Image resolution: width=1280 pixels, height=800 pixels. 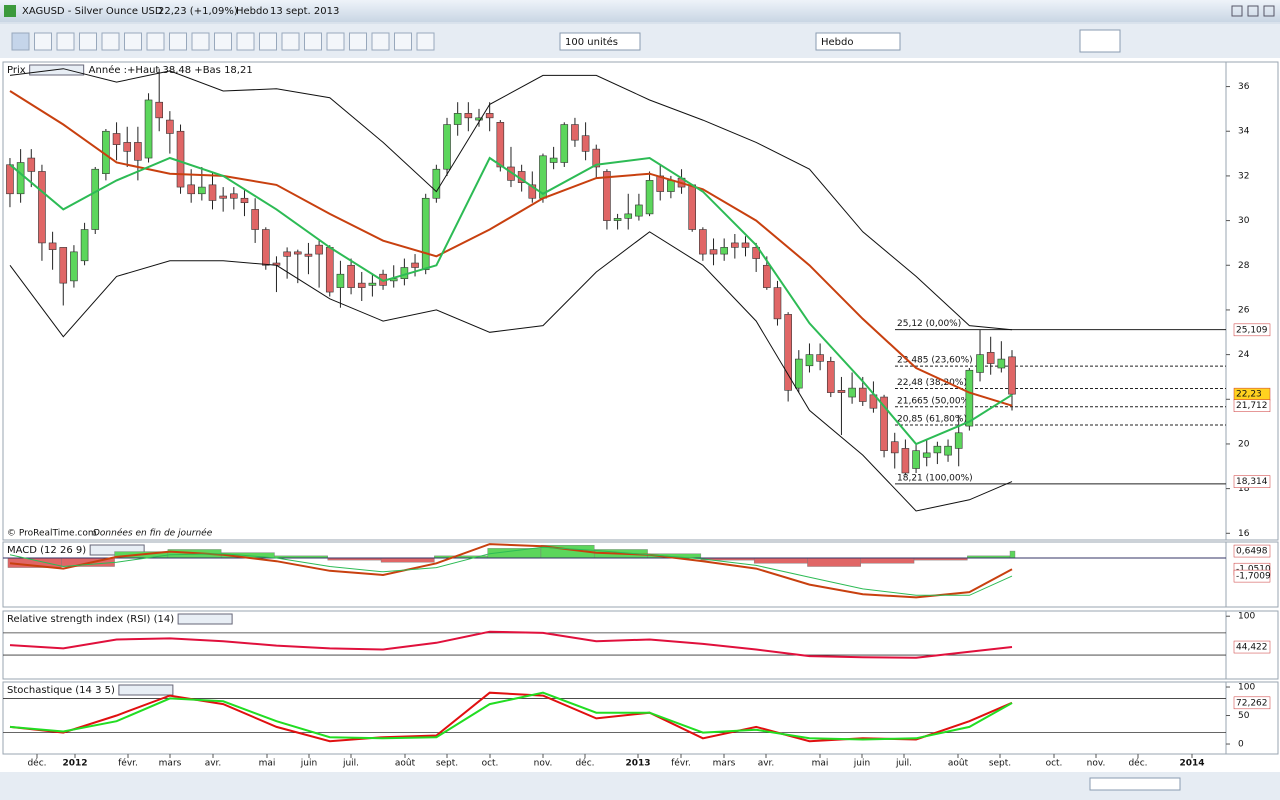 What do you see at coordinates (350, 764) in the screenshot?
I see `x-tick-label: juil.` at bounding box center [350, 764].